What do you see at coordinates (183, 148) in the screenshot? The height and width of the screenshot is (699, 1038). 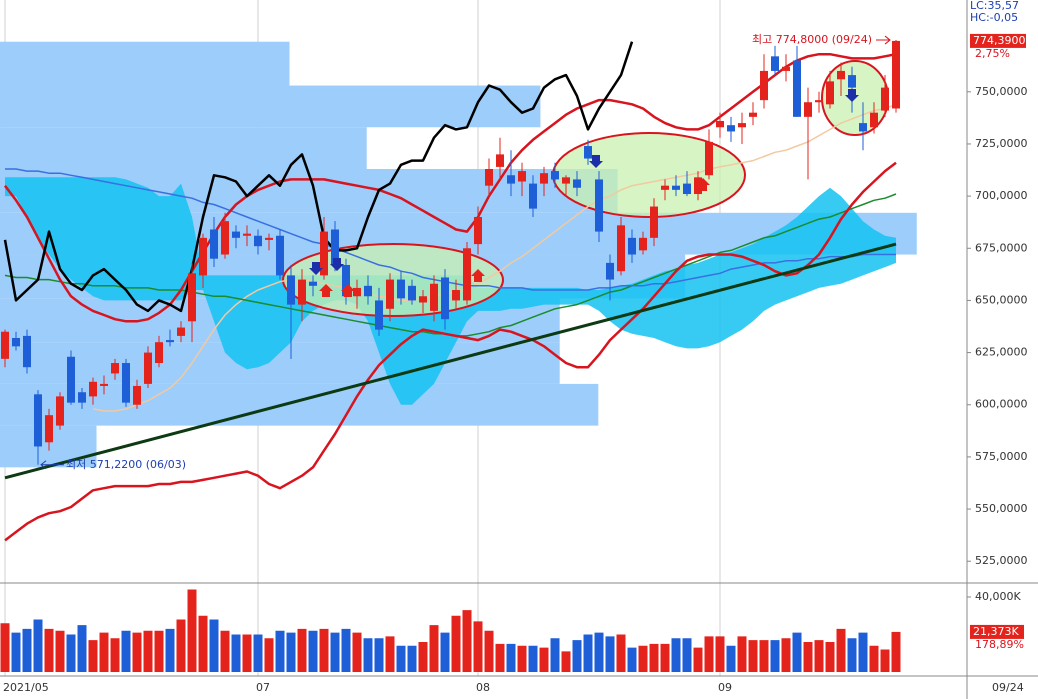 I see `profile-bar` at bounding box center [183, 148].